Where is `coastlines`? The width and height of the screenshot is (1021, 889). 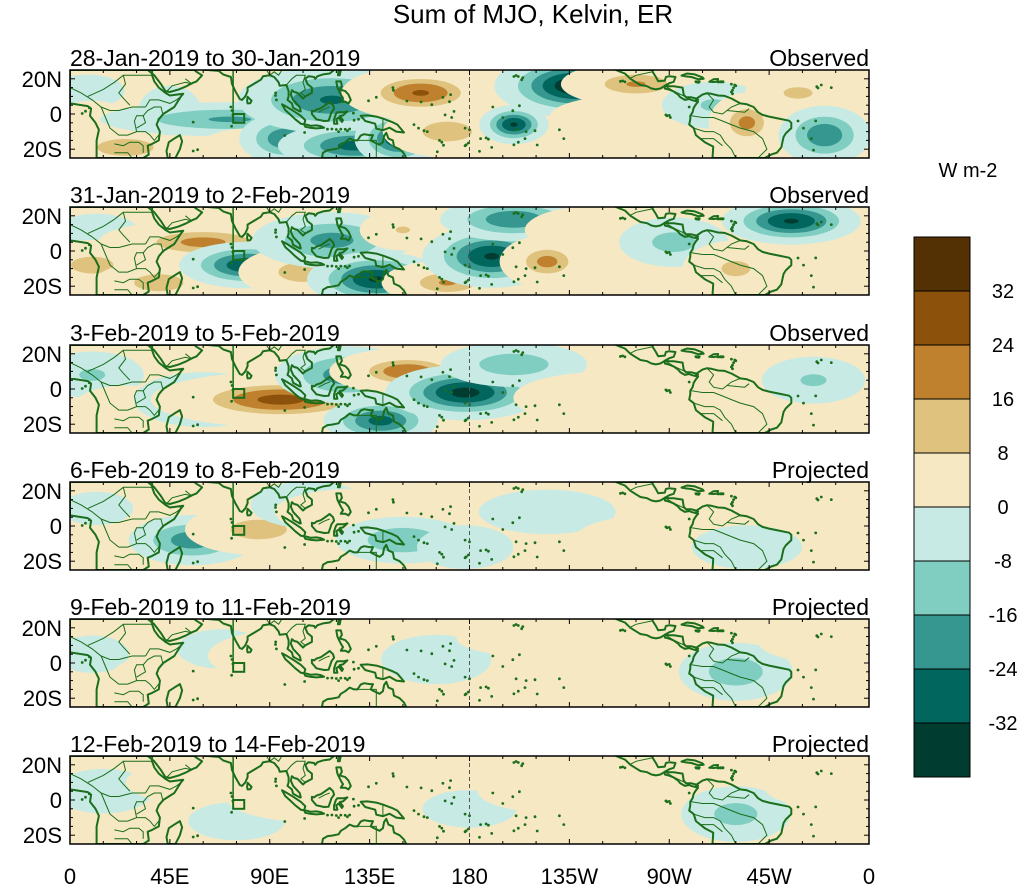 coastlines is located at coordinates (431, 251).